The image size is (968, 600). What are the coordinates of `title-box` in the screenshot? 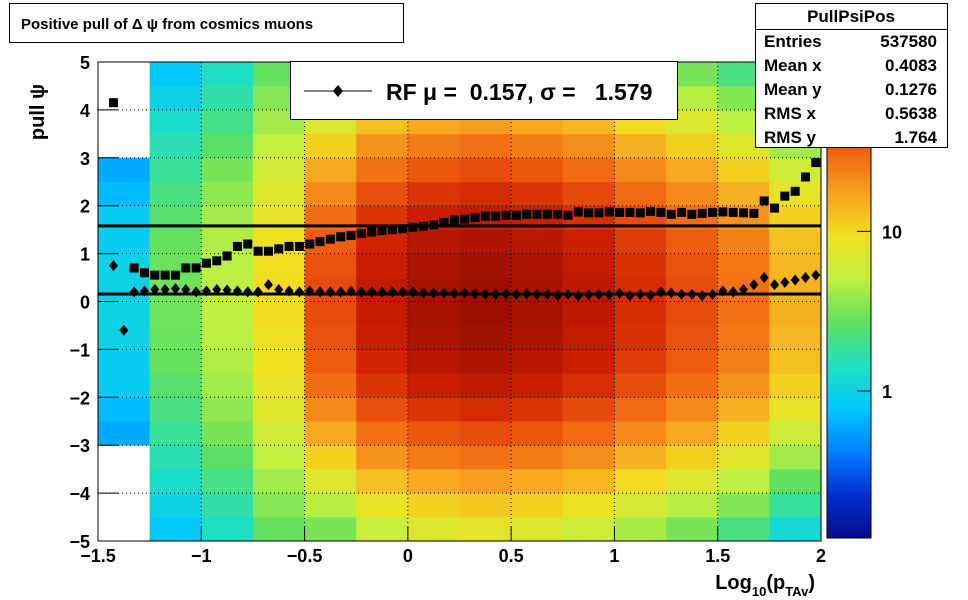 It's located at (206, 23).